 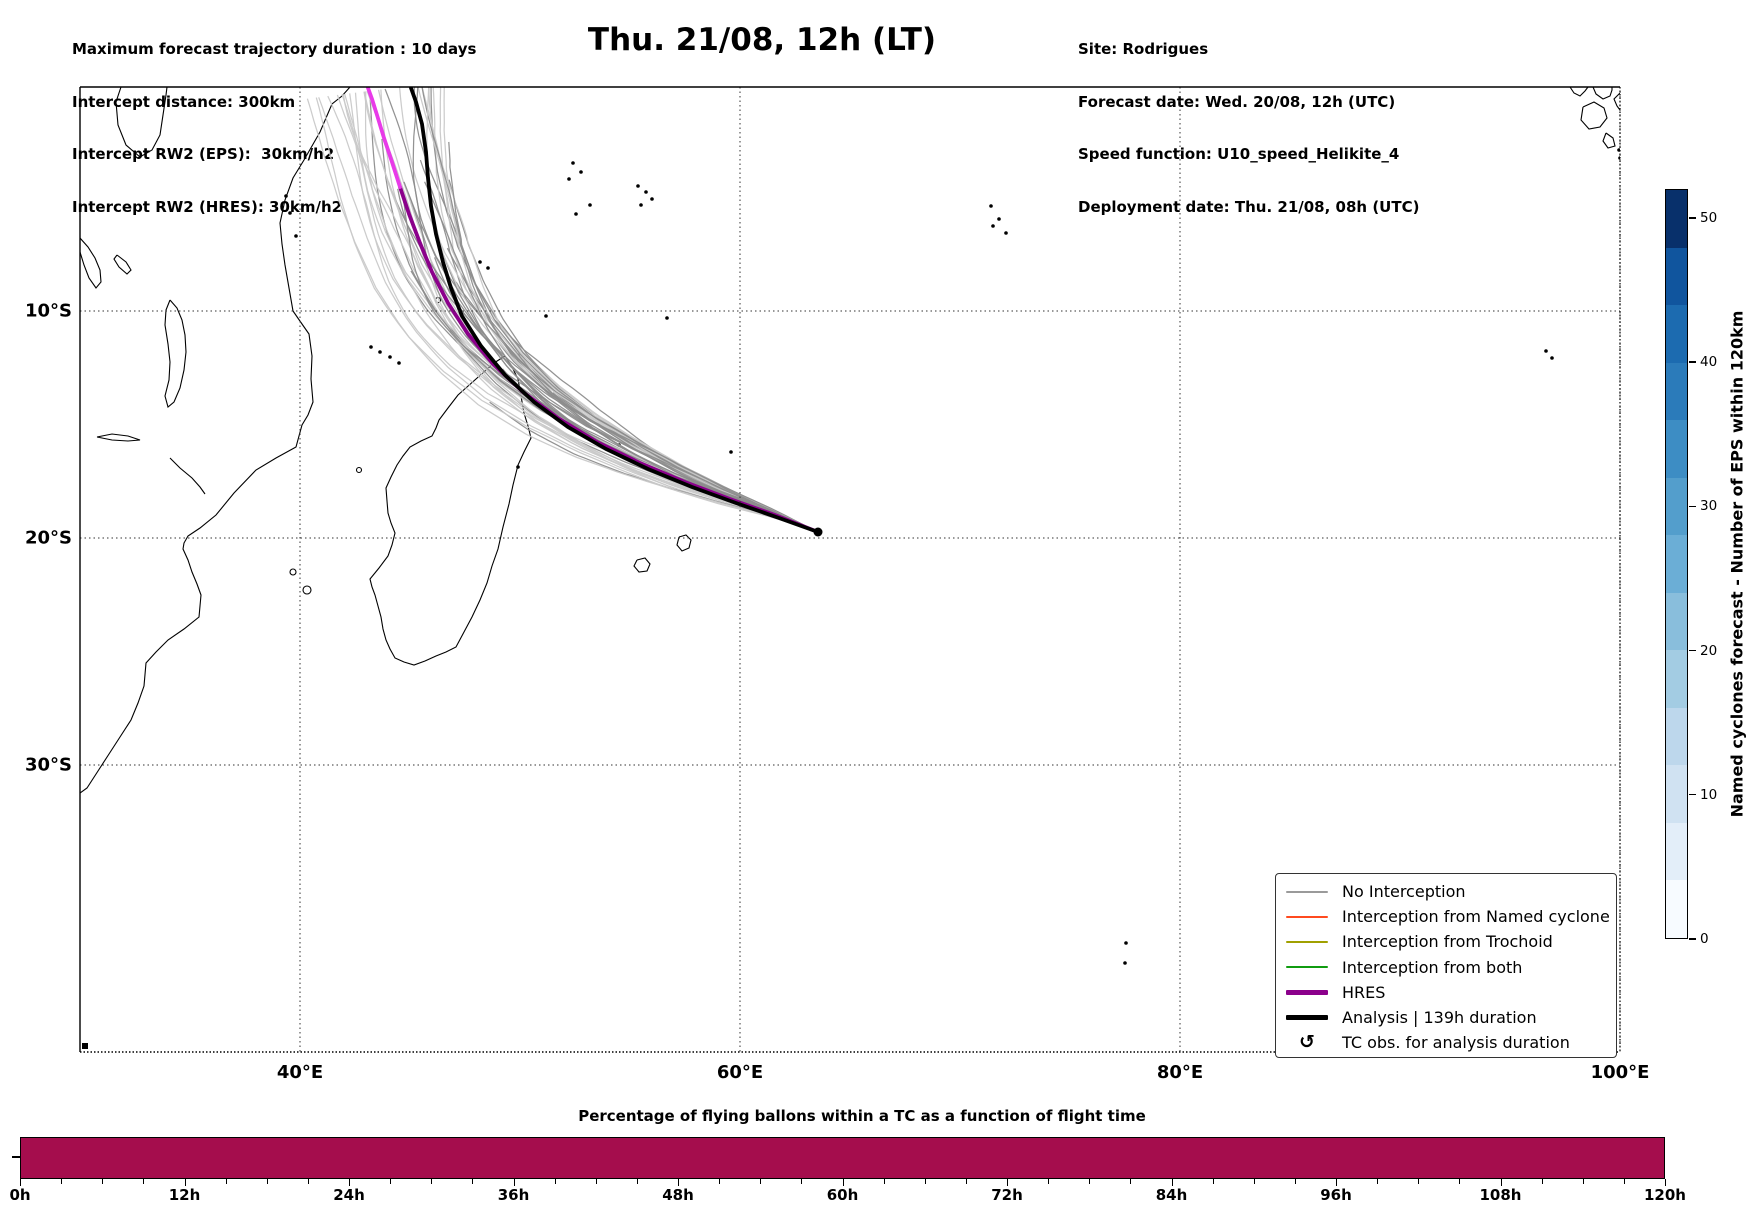 I want to click on y-axis-tick-label: 30°S, so click(x=48, y=765).